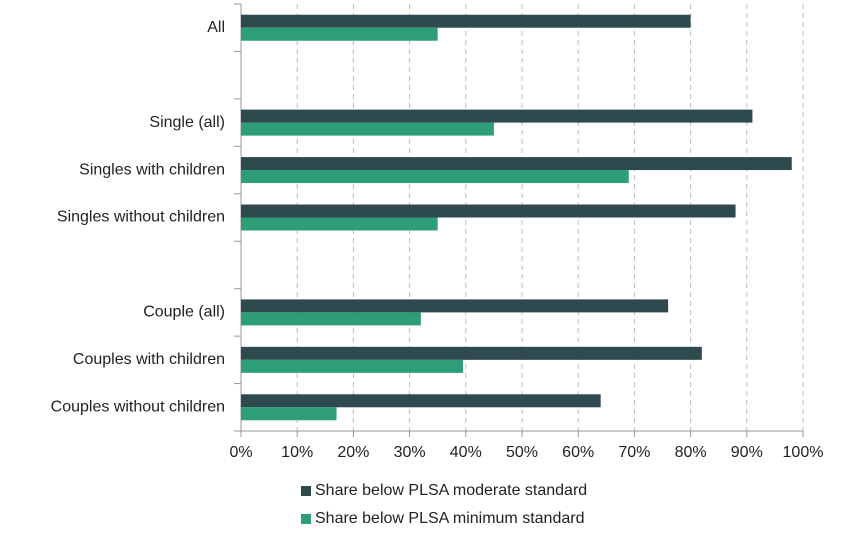 The image size is (848, 549). I want to click on x-tick-label: 50%, so click(522, 452).